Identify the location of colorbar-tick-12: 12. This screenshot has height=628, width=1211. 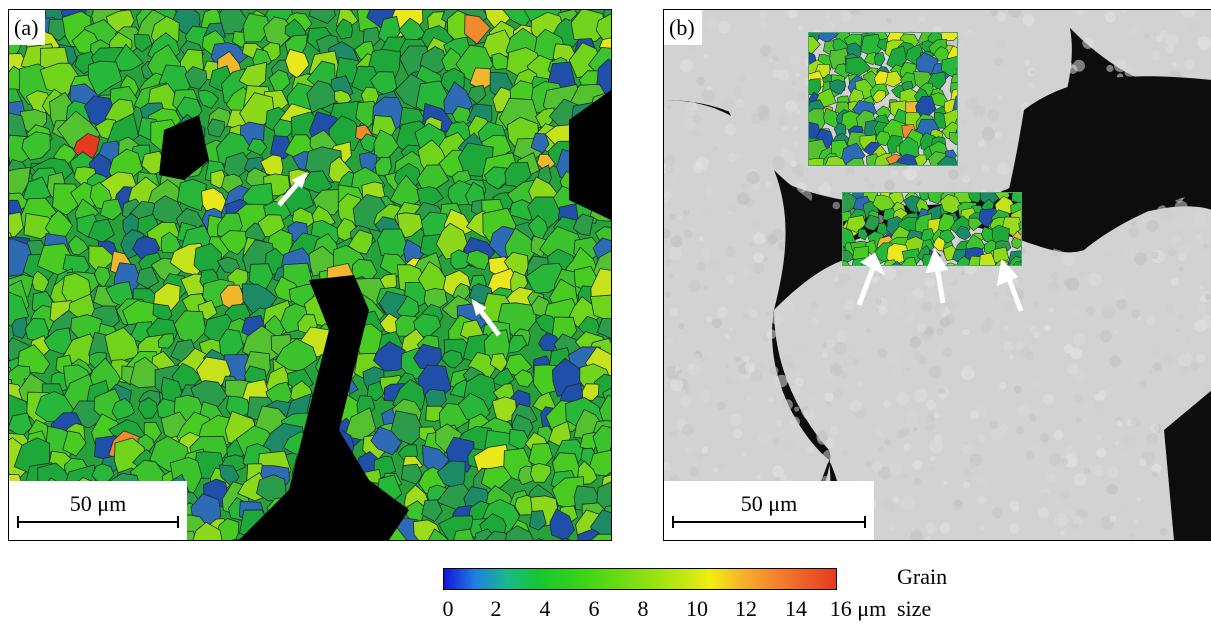
(746, 608).